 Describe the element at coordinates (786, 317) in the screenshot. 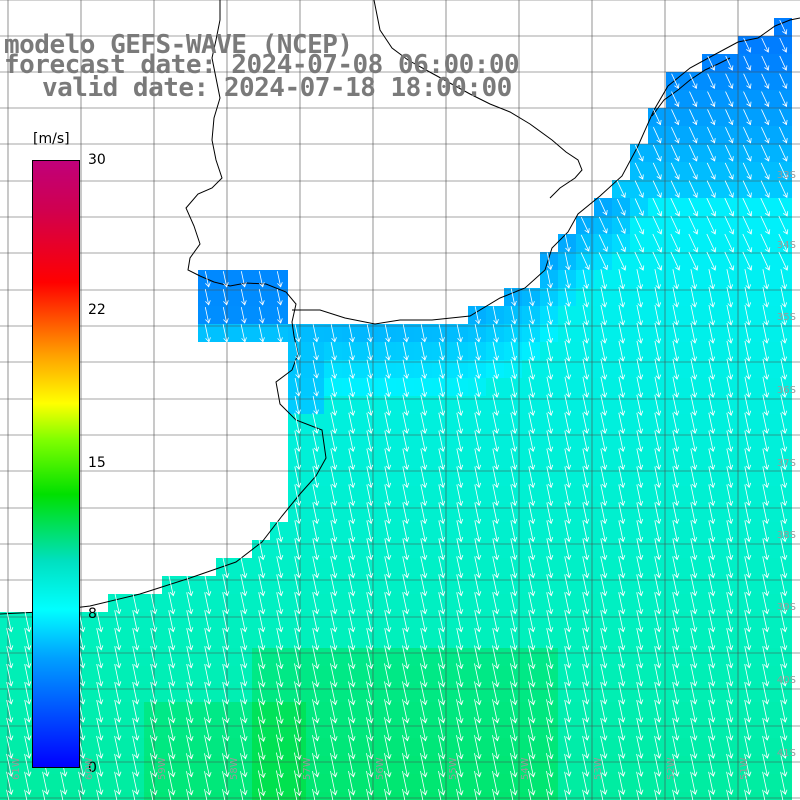

I see `lat-label: 35S` at that location.